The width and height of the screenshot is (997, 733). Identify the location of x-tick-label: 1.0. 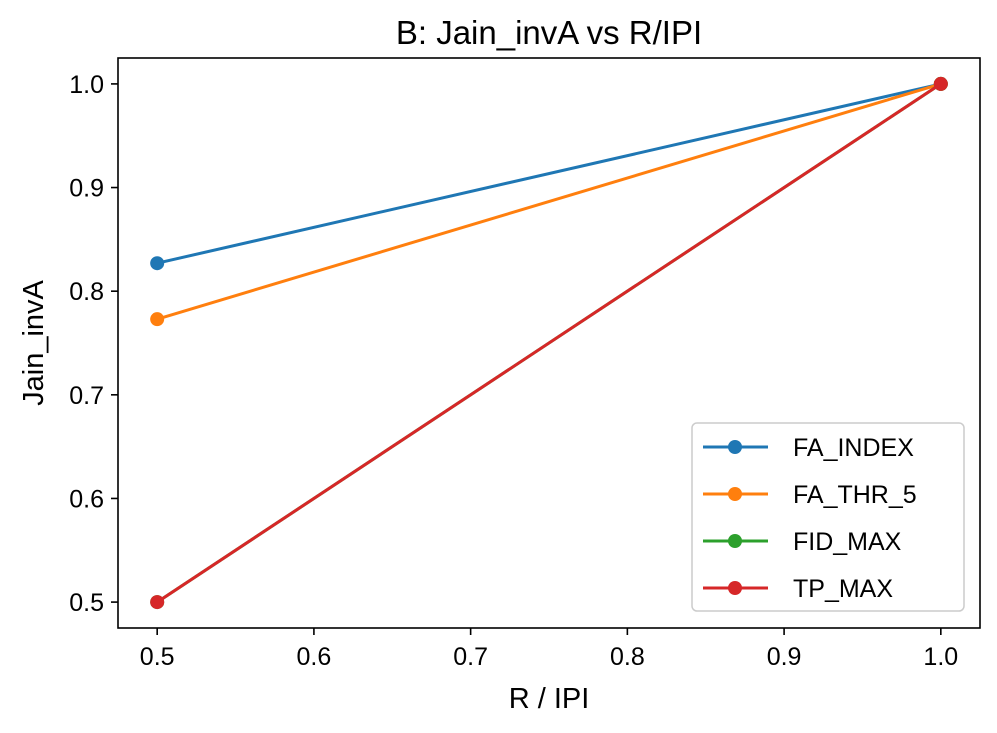
(940, 657).